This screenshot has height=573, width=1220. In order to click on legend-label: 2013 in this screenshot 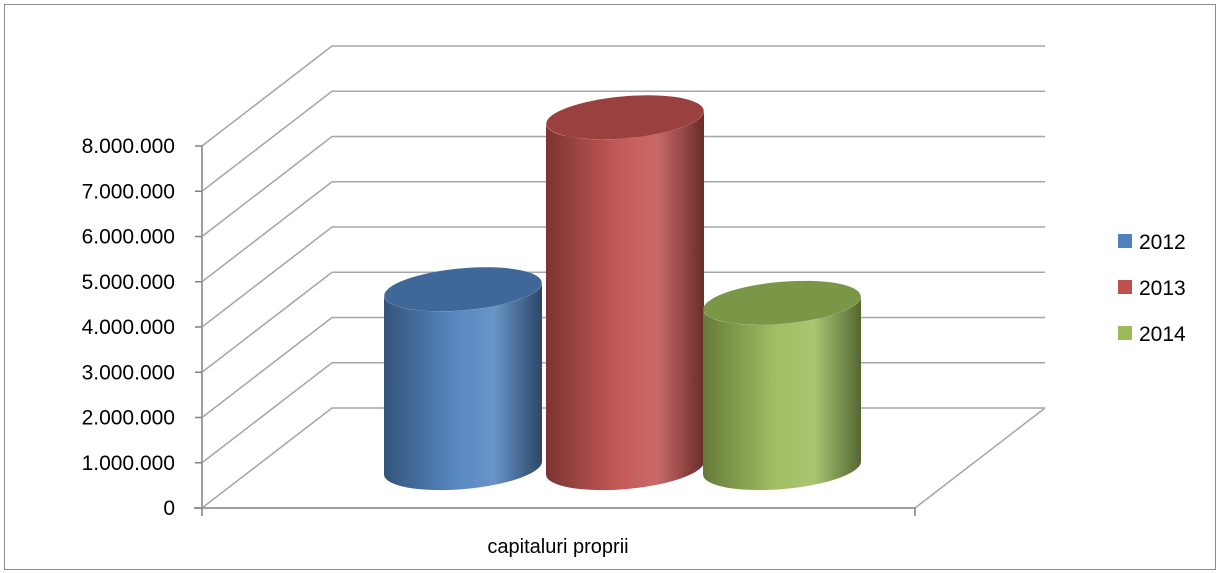, I will do `click(1162, 288)`.